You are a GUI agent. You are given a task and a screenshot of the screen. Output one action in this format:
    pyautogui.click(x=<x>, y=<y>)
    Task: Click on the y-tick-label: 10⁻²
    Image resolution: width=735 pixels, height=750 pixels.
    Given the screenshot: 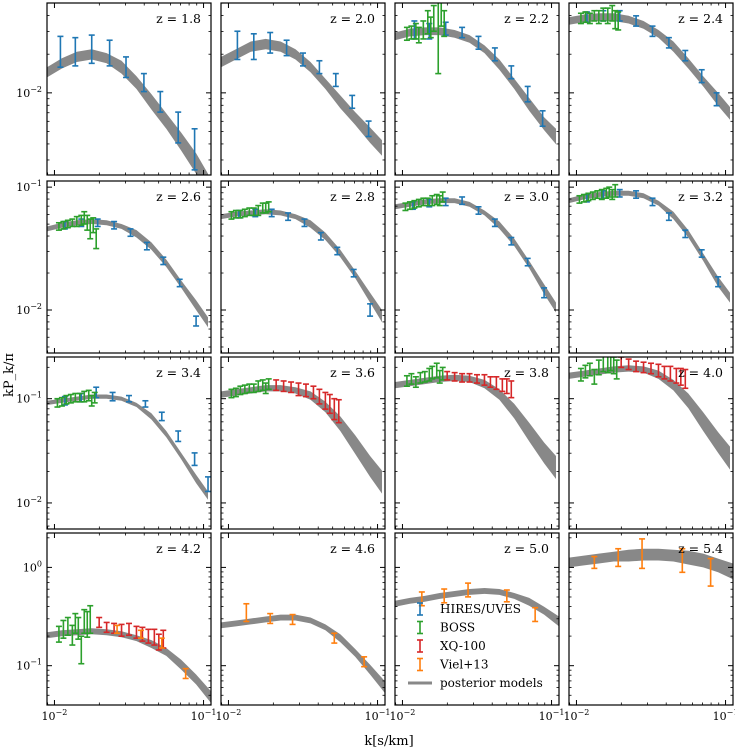 What is the action you would take?
    pyautogui.click(x=29, y=309)
    